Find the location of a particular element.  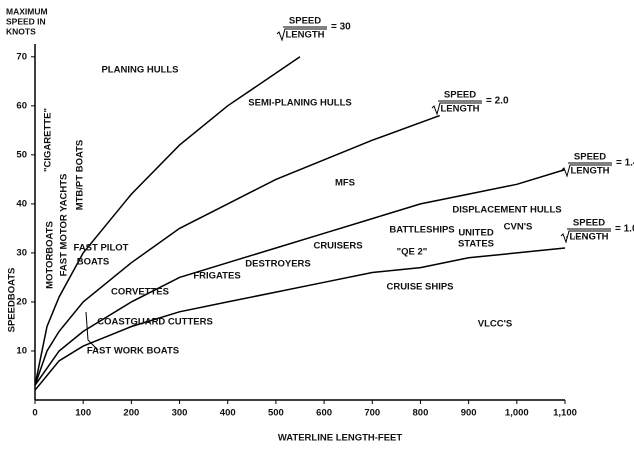

y-axis-label: MAXIMUM is located at coordinates (27, 11).